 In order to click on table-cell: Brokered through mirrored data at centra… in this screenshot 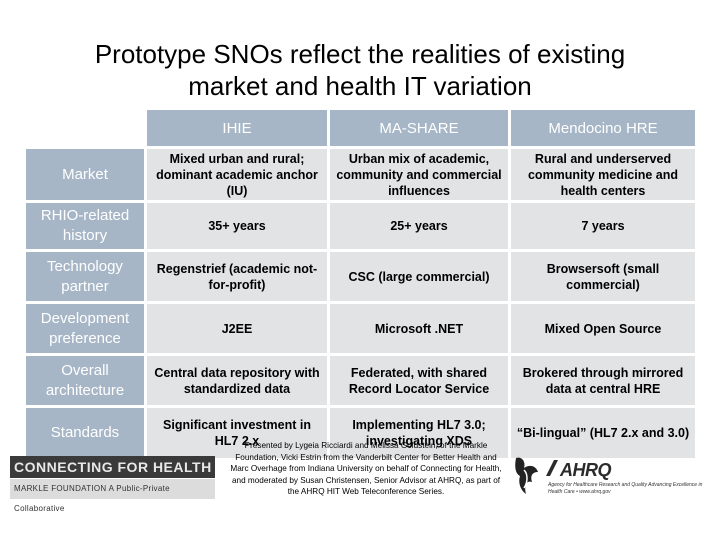, I will do `click(603, 380)`.